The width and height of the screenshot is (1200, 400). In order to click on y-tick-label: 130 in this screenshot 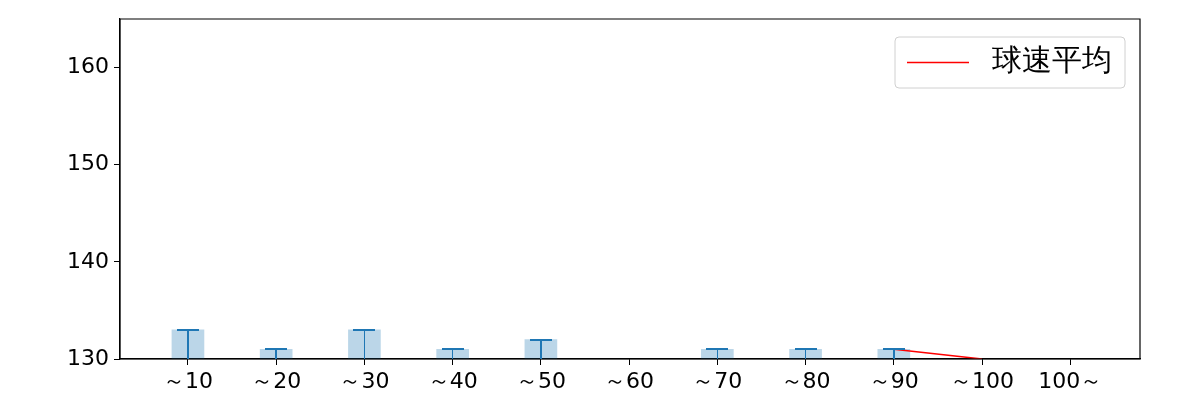, I will do `click(88, 357)`.